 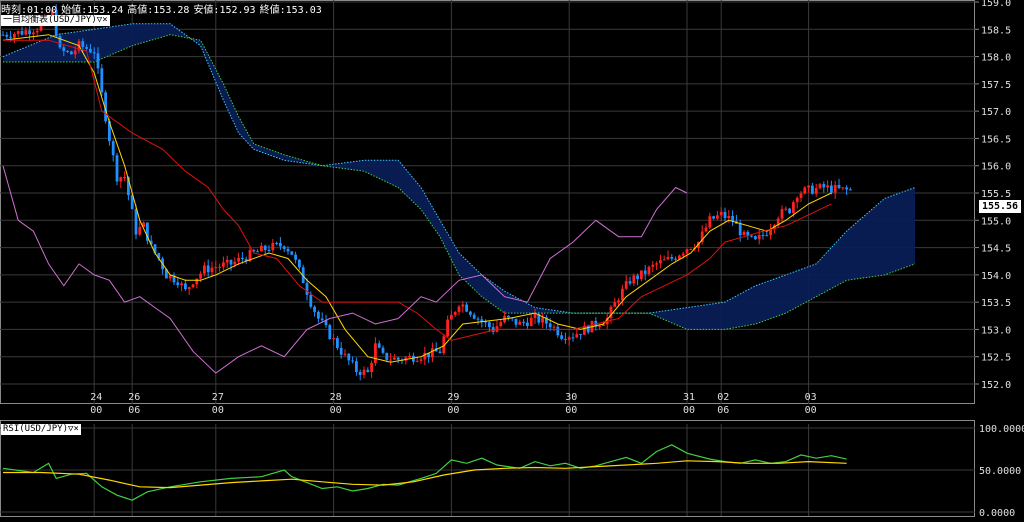 I want to click on time-readout: 時刻:01:00, so click(x=29, y=10).